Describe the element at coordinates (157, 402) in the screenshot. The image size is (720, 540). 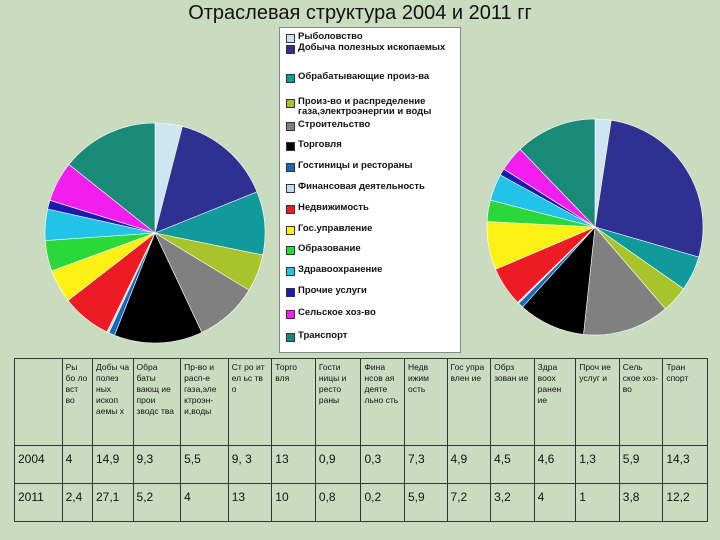
I see `table-header-cell: Обра баты вающ ие прои зводс тва` at that location.